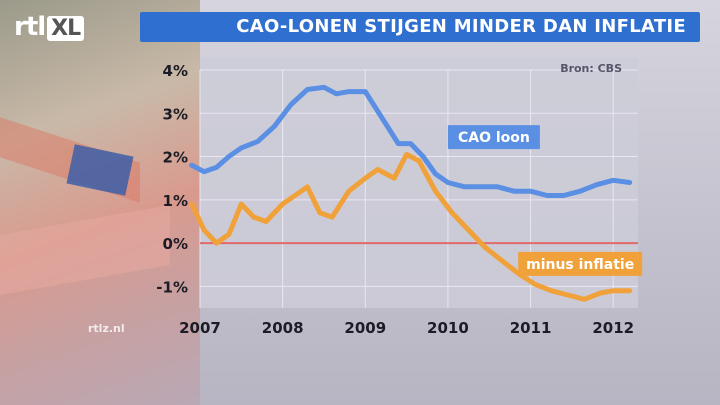  Describe the element at coordinates (448, 328) in the screenshot. I see `x-tick-label: 2010` at that location.